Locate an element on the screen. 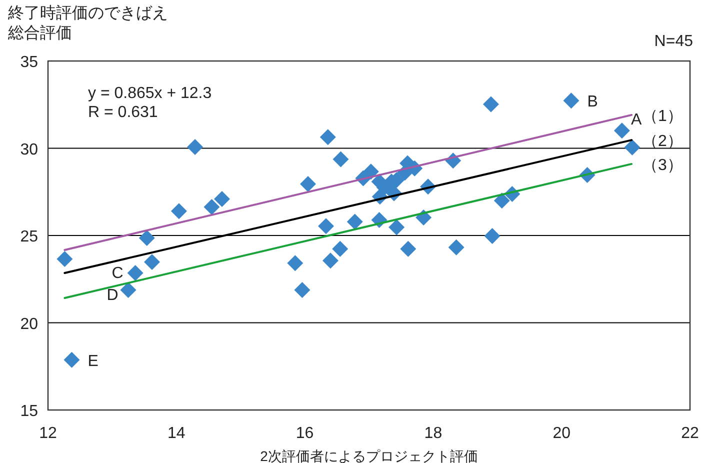 The image size is (701, 463). text: N=45 is located at coordinates (674, 41).